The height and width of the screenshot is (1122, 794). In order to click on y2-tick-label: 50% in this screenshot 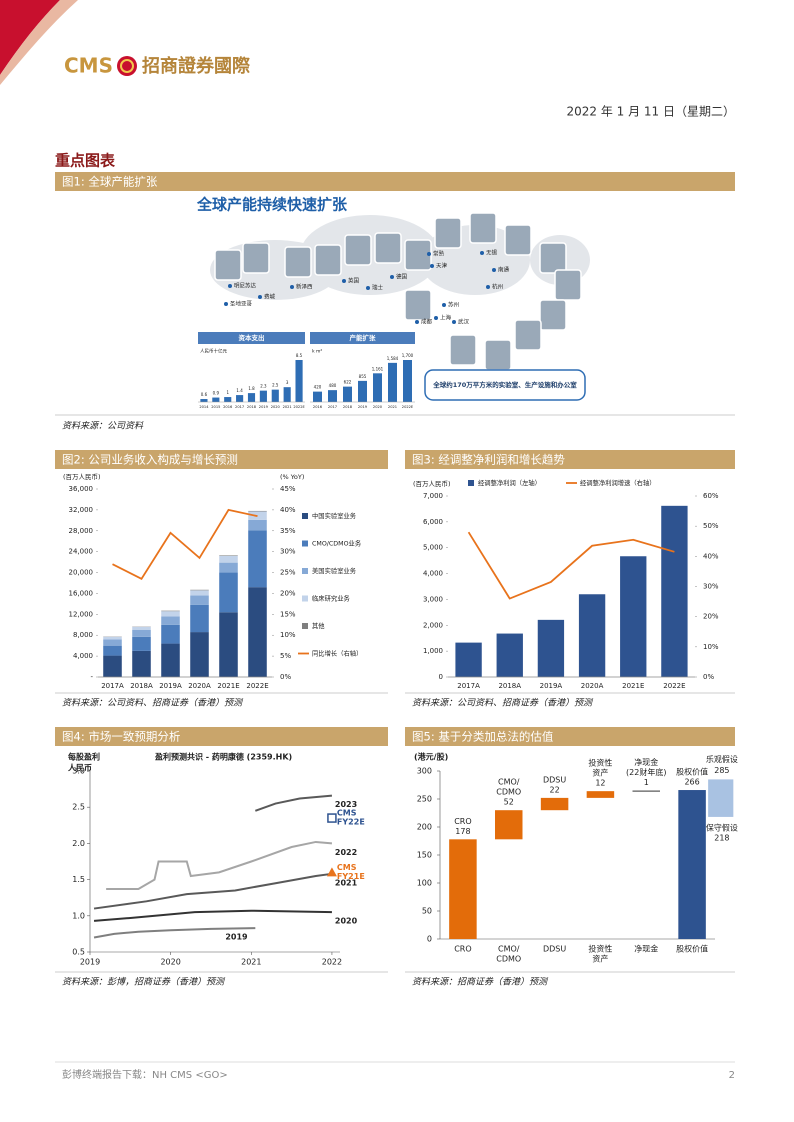, I will do `click(711, 526)`.